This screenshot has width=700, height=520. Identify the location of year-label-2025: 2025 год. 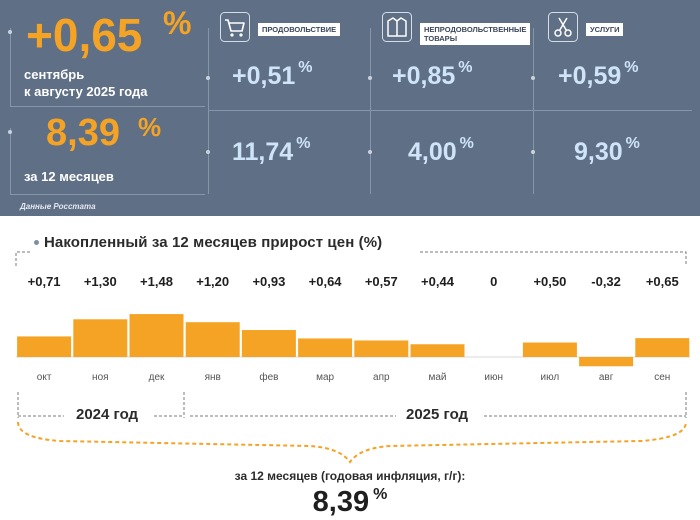
(437, 414).